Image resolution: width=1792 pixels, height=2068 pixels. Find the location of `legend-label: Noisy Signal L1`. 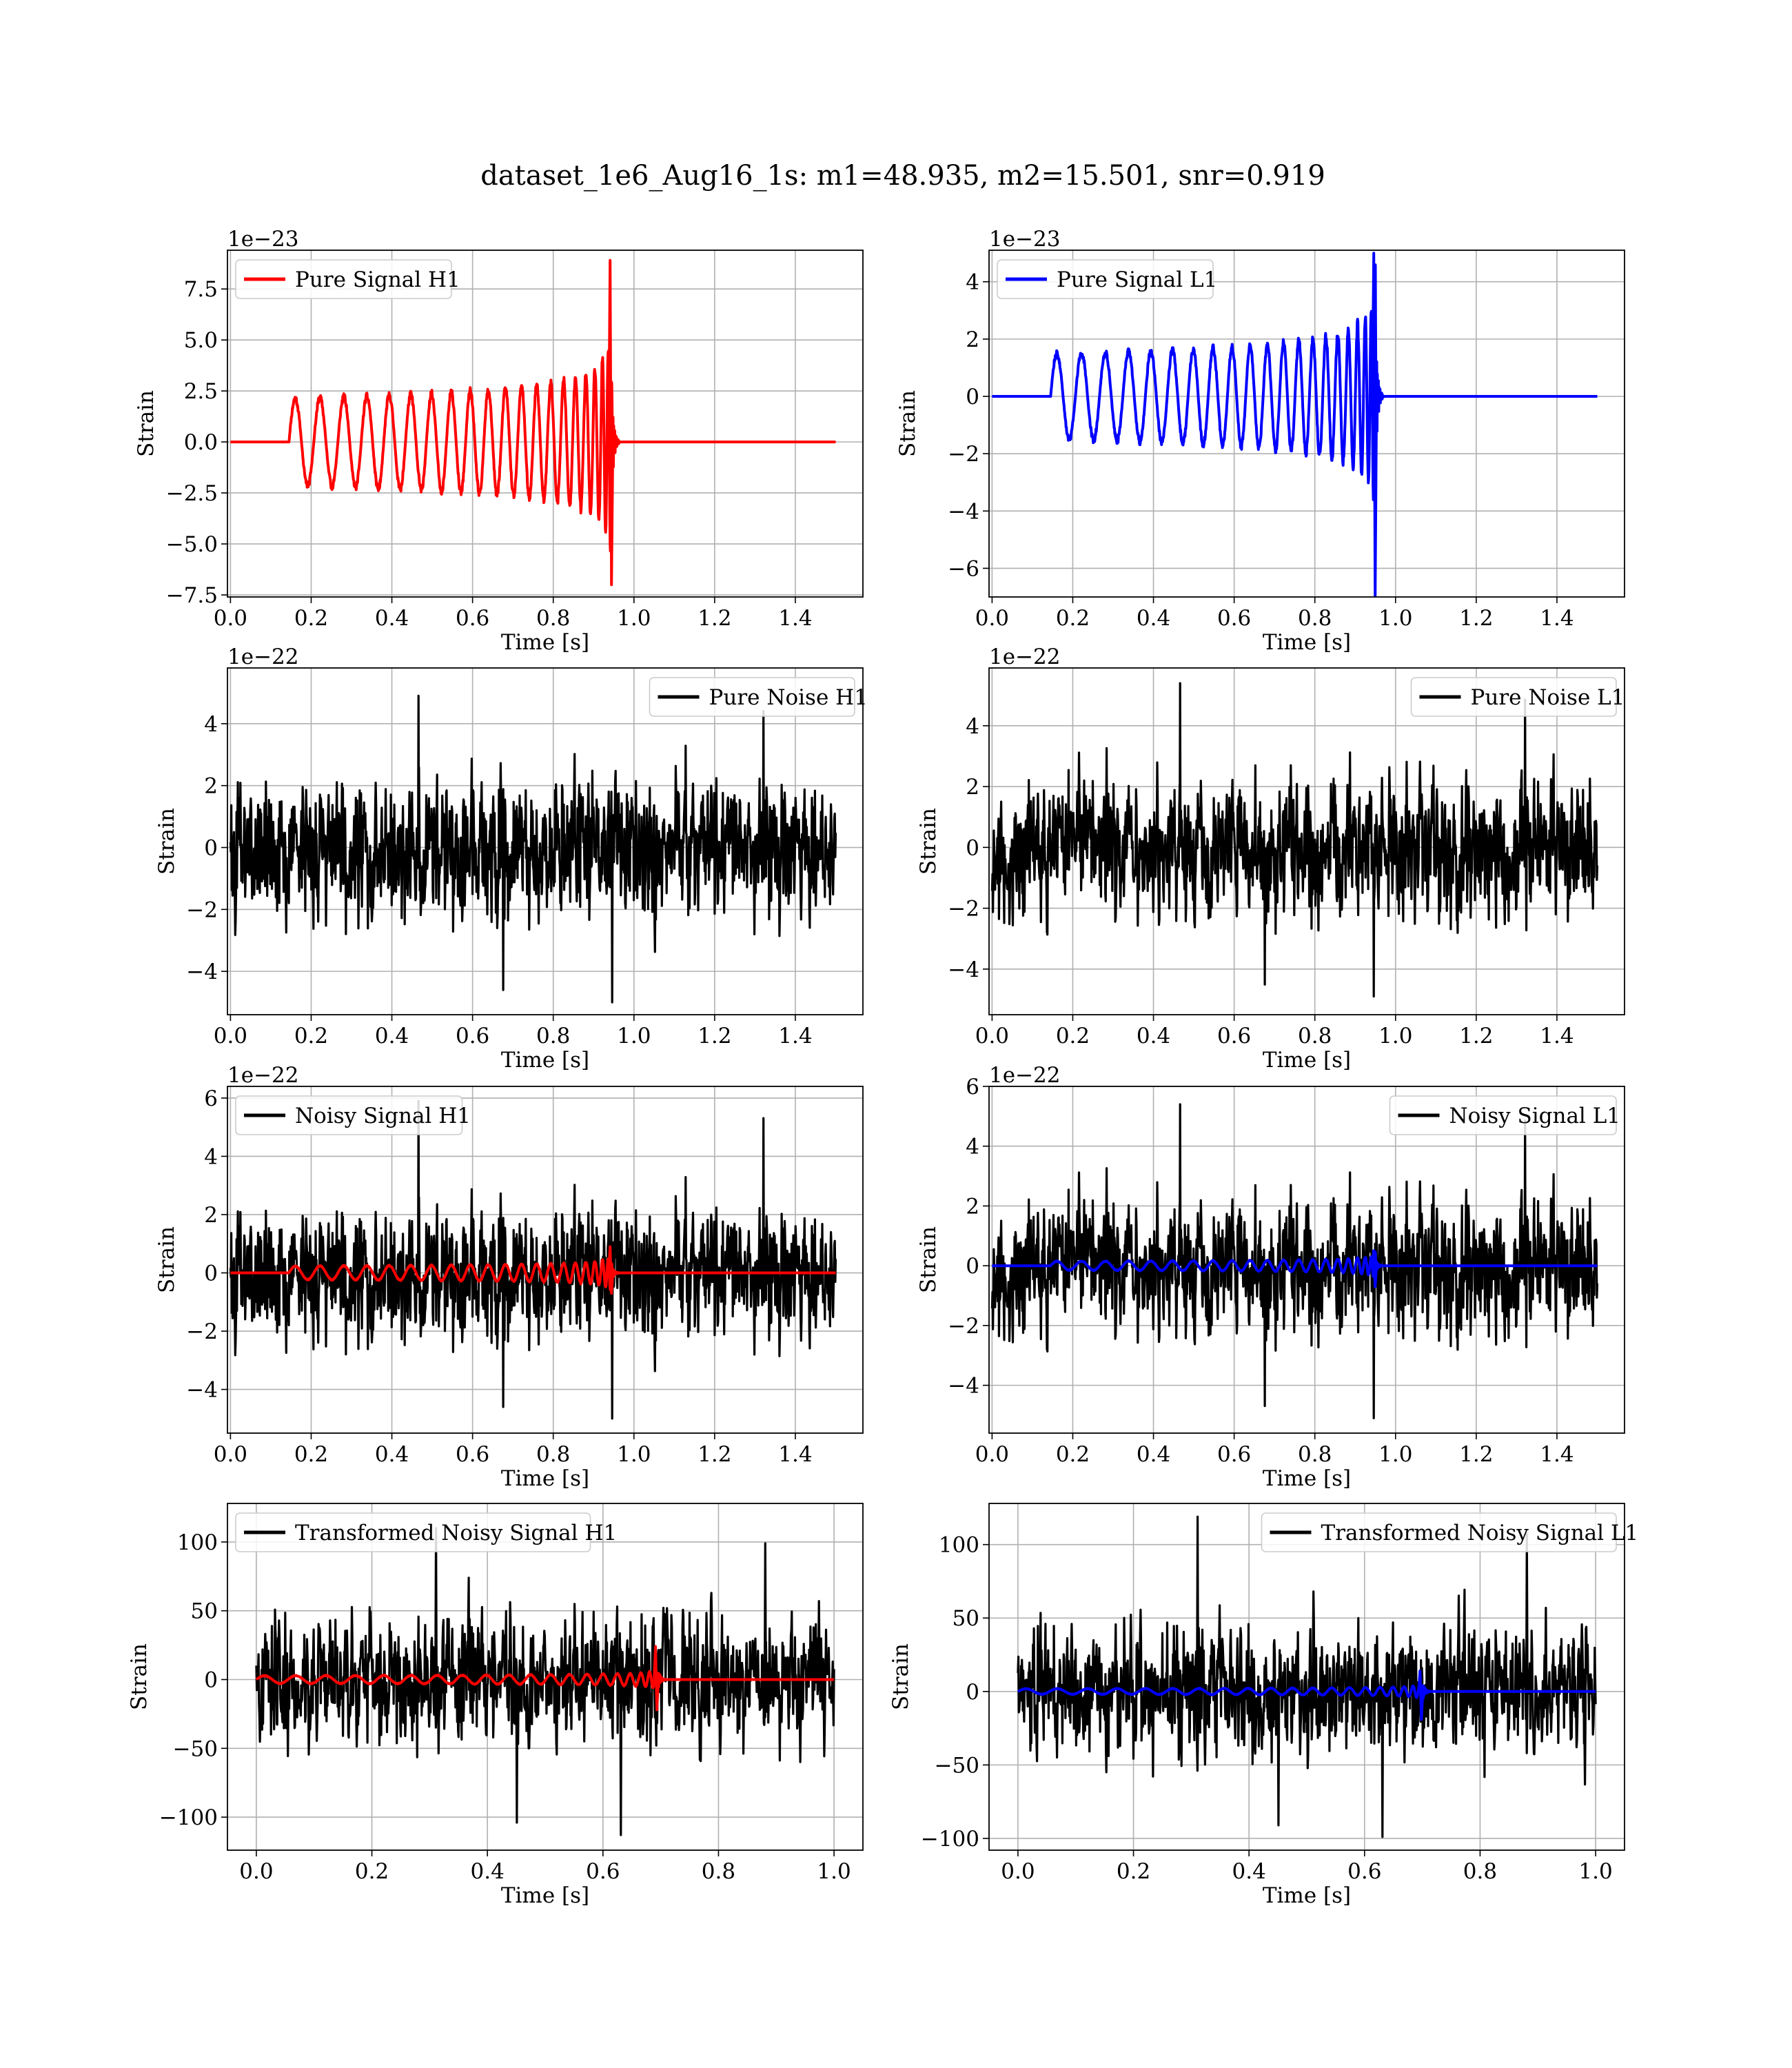

legend-label: Noisy Signal L1 is located at coordinates (1535, 1116).